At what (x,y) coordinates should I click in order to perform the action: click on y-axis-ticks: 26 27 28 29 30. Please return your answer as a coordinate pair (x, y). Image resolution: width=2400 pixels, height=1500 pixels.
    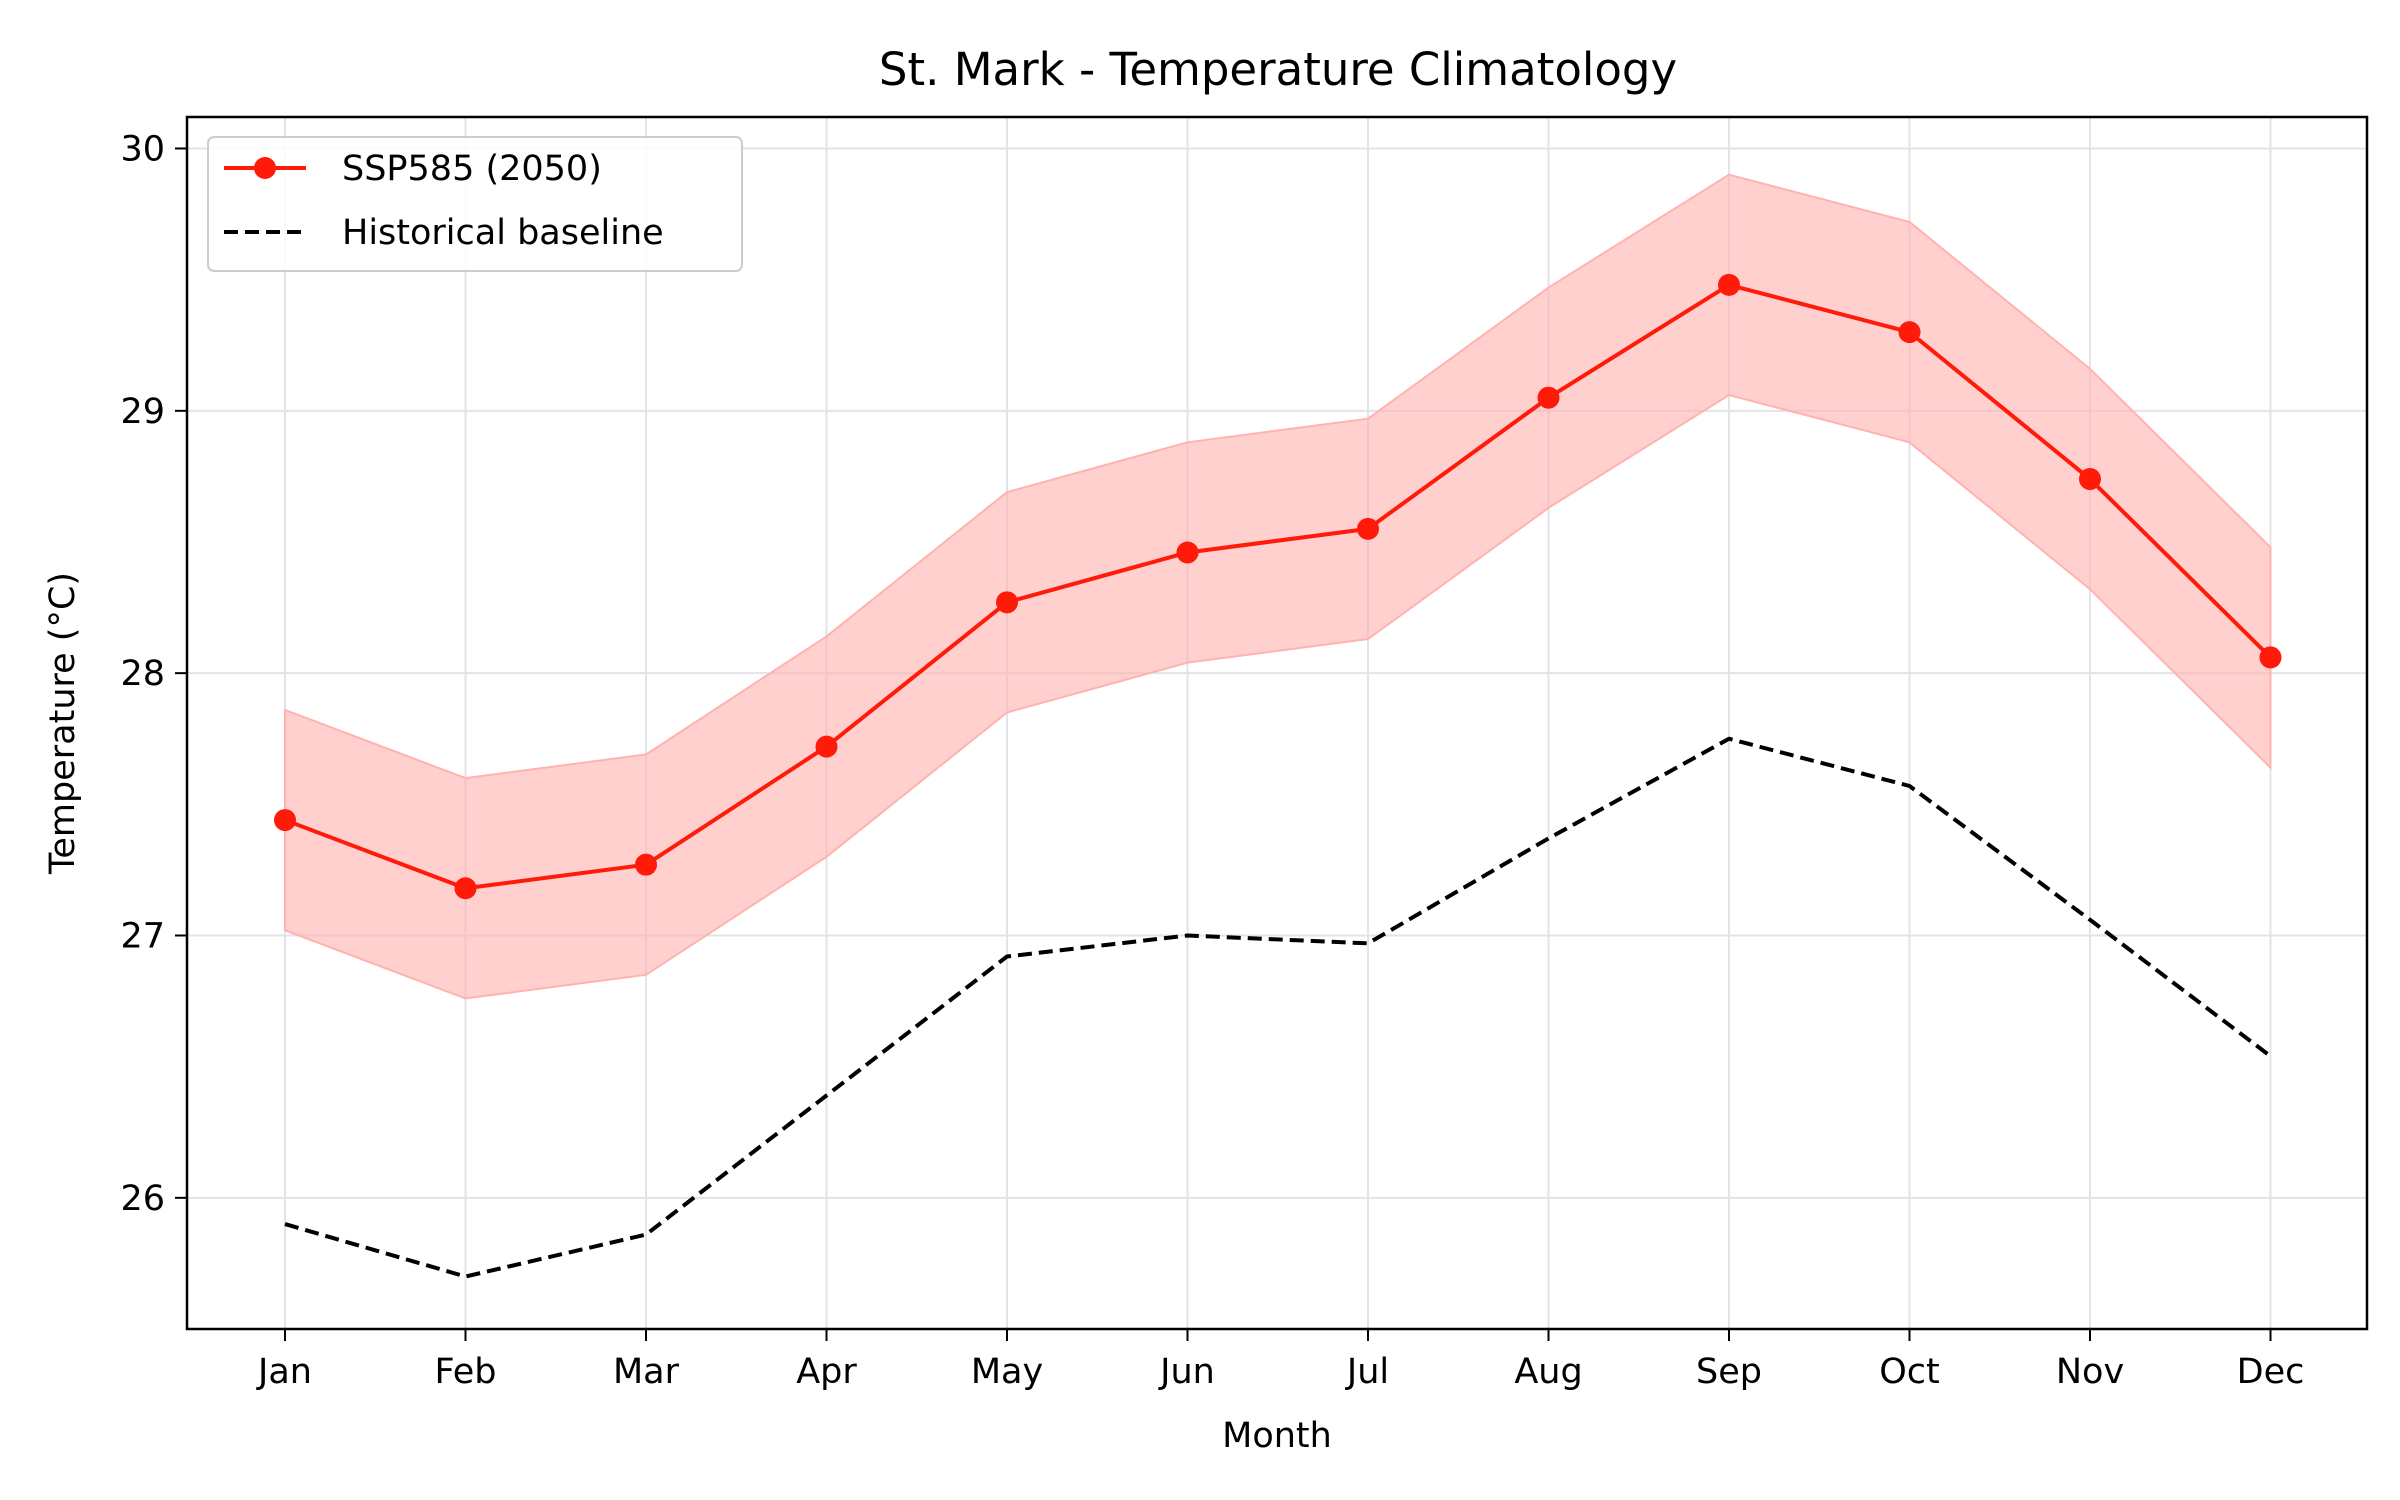
    Looking at the image, I should click on (153, 674).